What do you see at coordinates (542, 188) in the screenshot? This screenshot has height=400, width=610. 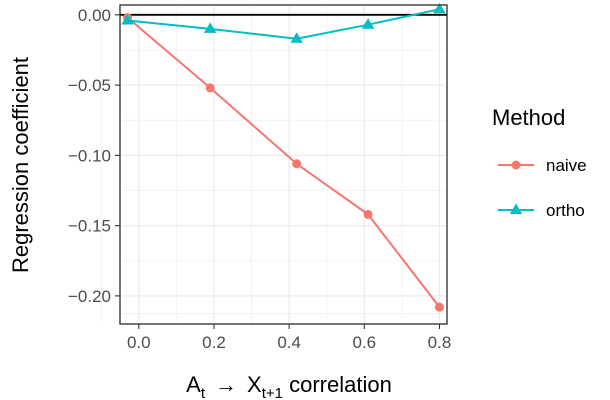 I see `legend-items: naive ortho` at bounding box center [542, 188].